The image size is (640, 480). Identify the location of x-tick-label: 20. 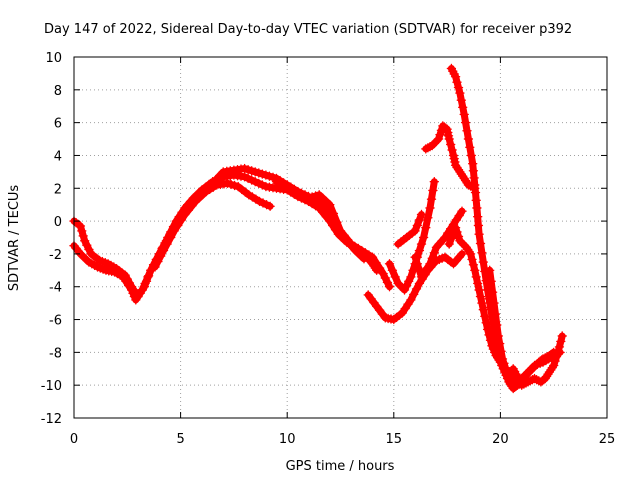
(500, 439).